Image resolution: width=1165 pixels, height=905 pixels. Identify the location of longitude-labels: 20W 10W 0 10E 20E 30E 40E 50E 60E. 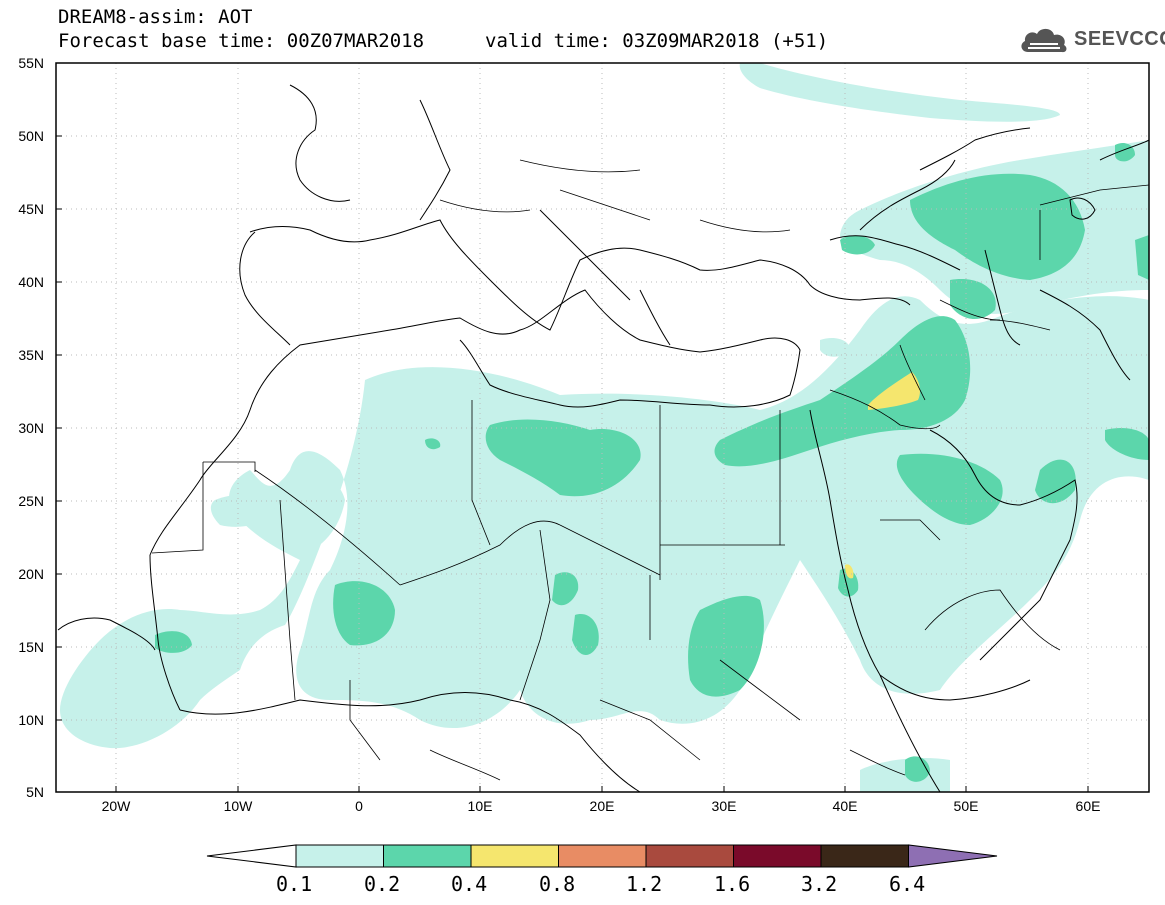
(601, 806).